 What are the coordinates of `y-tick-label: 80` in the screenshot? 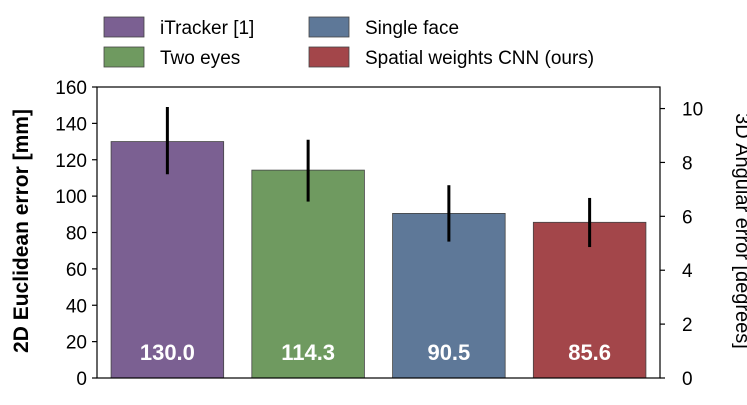 It's located at (76, 234).